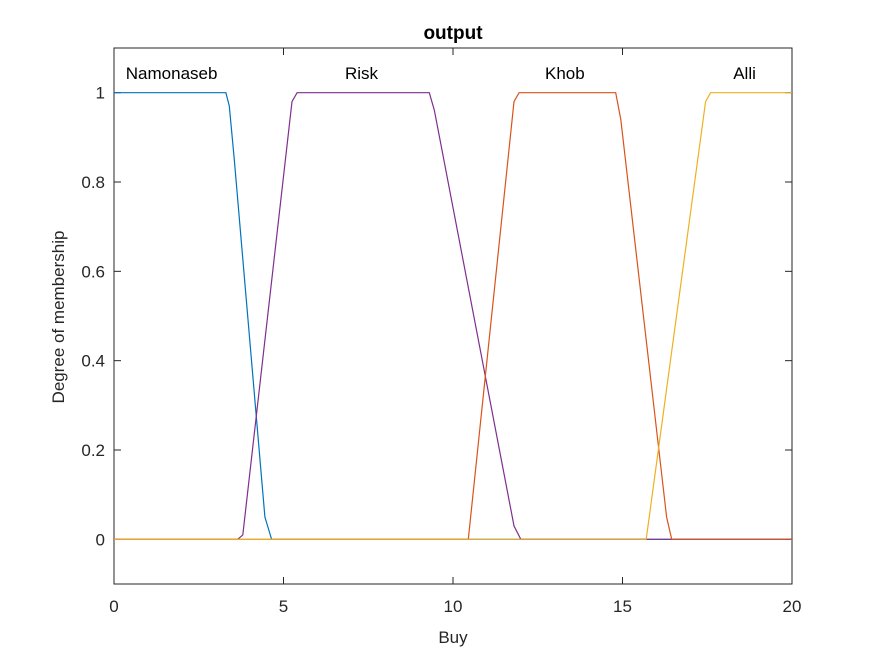 The image size is (875, 656). Describe the element at coordinates (792, 606) in the screenshot. I see `x-tick-label: 20` at that location.